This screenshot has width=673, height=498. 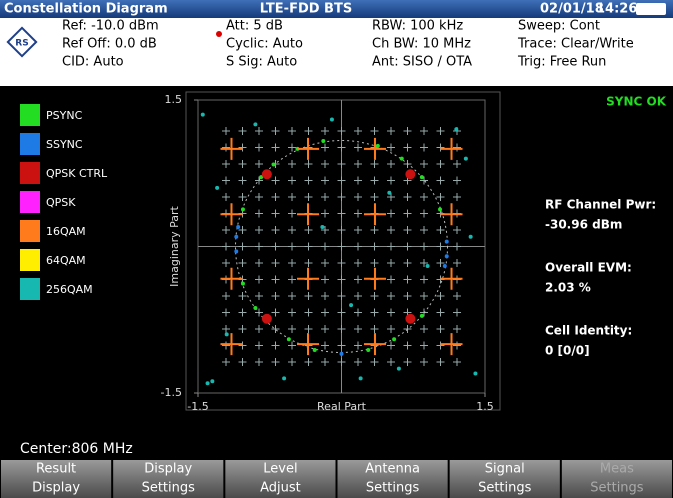 I want to click on softkey-label: Meas, so click(x=617, y=469).